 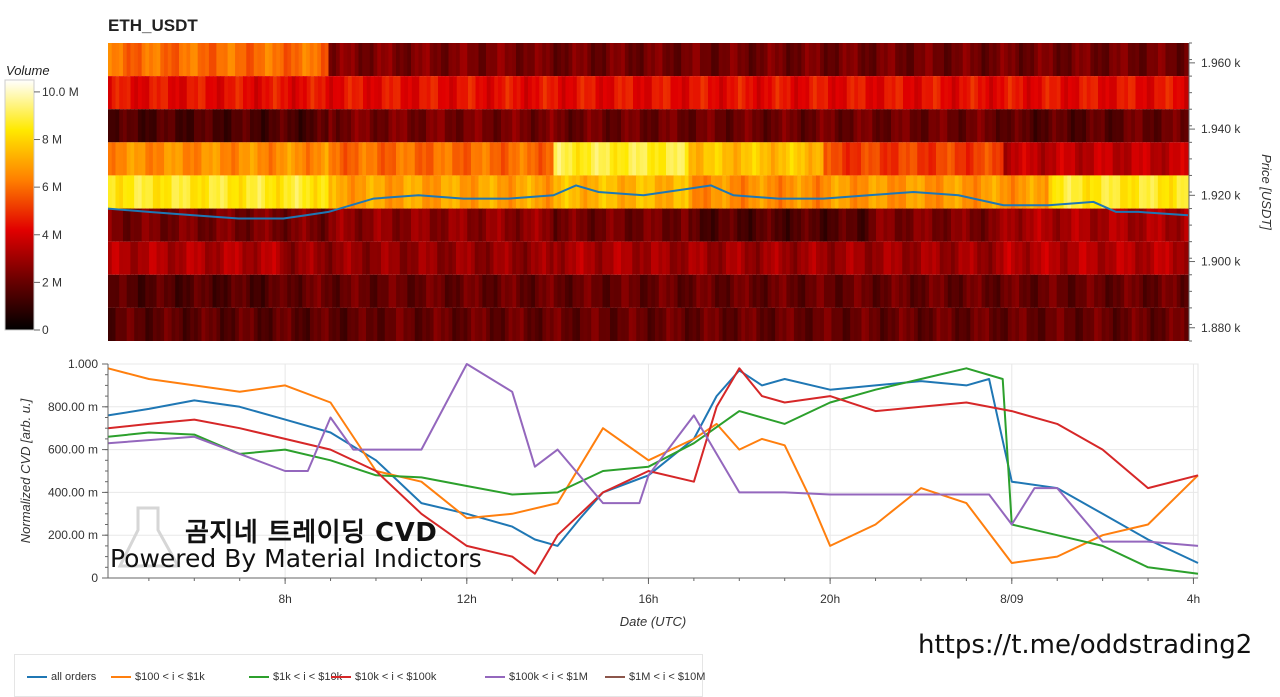 What do you see at coordinates (383, 677) in the screenshot?
I see `legend-item: $10k < i < $100k` at bounding box center [383, 677].